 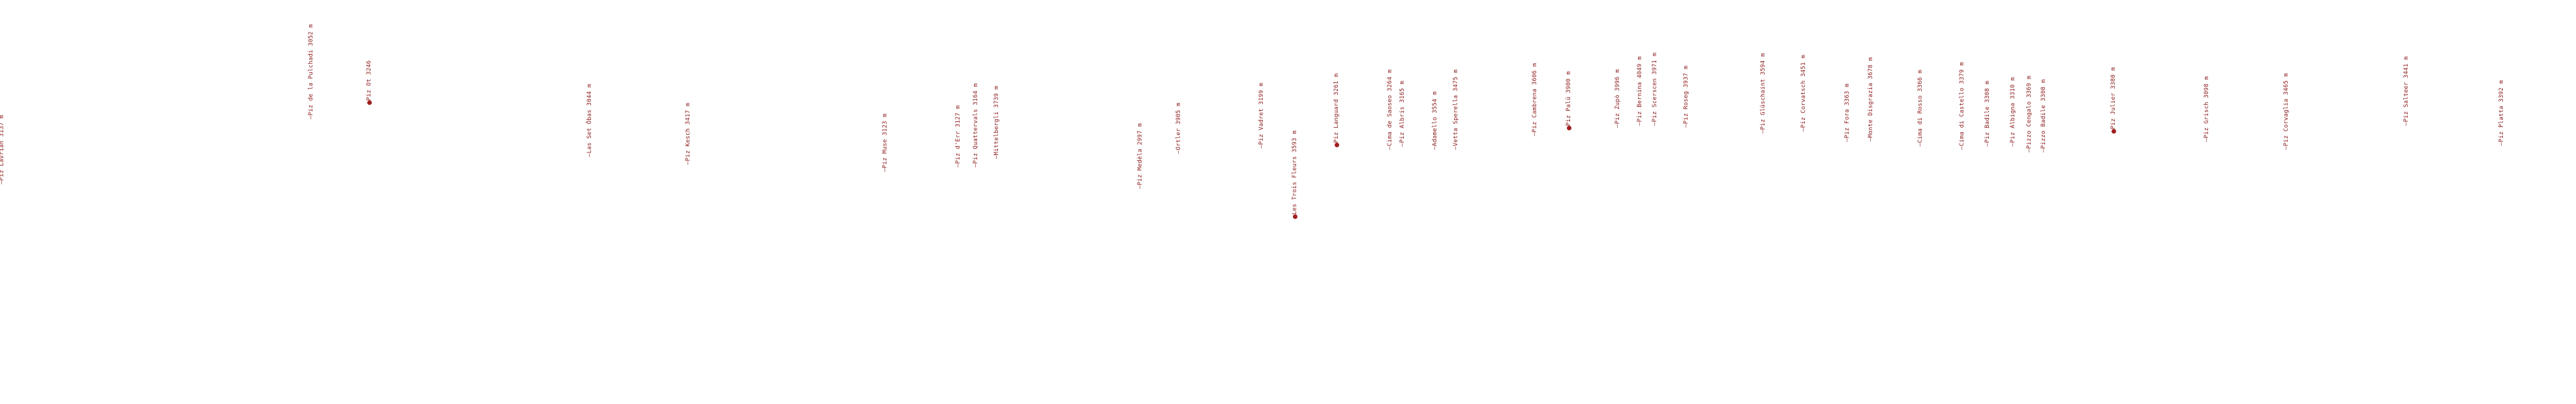 I want to click on peak-label: —Piz Corvaglia 3465 m, so click(x=2287, y=111).